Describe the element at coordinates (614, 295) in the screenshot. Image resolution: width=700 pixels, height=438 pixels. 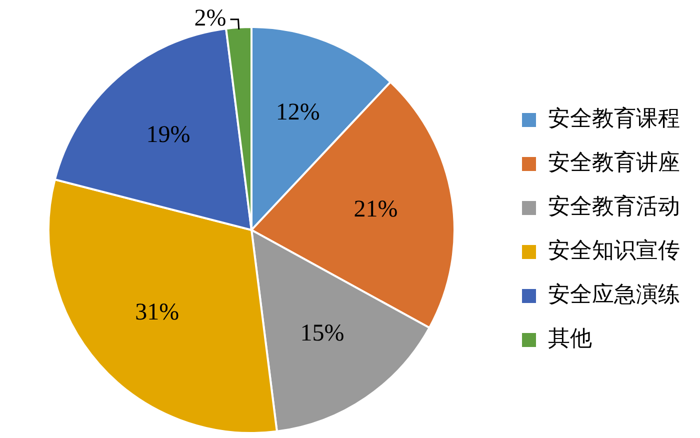
I see `legend-label: 安全应急演练` at that location.